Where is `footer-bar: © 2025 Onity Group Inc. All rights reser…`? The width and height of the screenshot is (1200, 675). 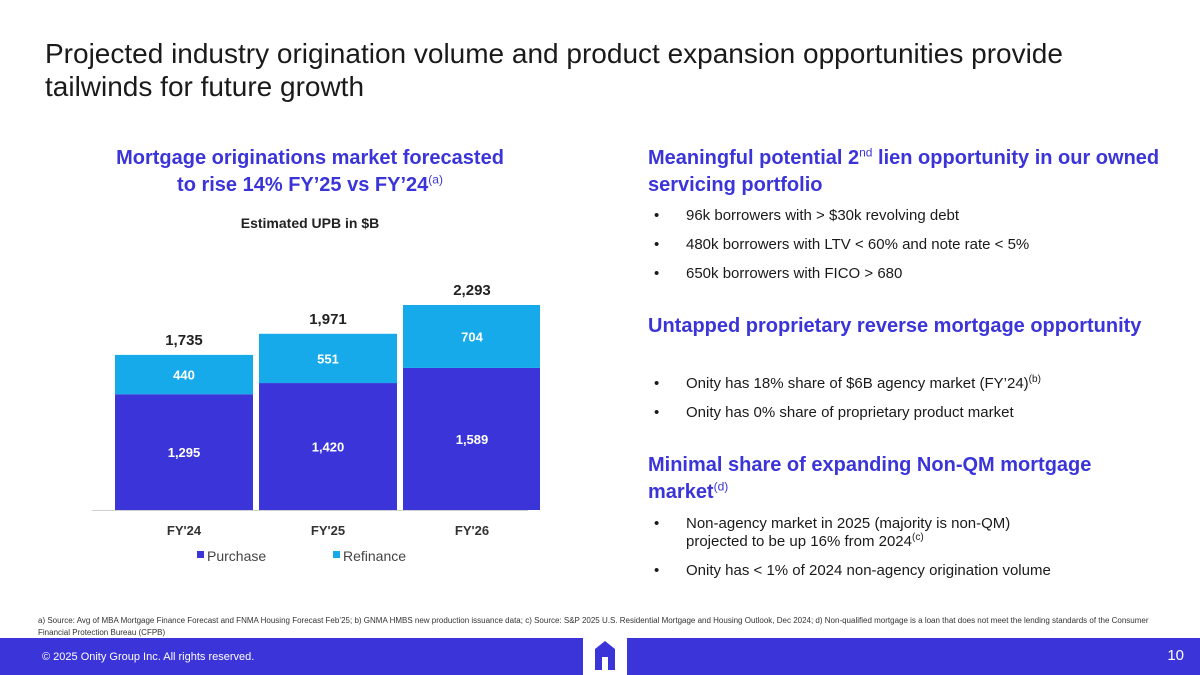
footer-bar: © 2025 Onity Group Inc. All rights reser… is located at coordinates (600, 653).